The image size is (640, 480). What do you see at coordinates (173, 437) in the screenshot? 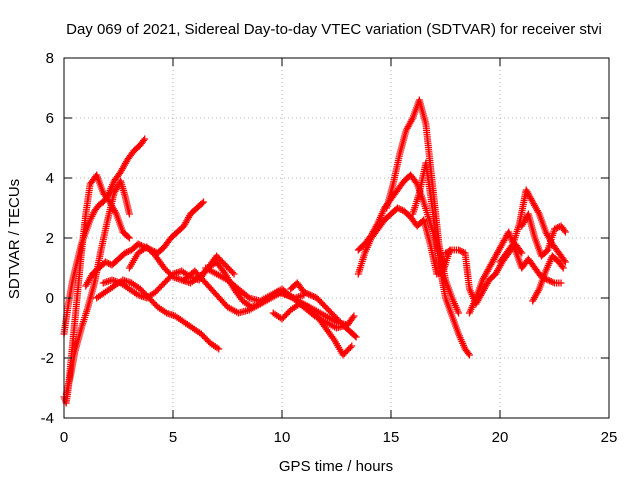
I see `x-tick-label: 5` at bounding box center [173, 437].